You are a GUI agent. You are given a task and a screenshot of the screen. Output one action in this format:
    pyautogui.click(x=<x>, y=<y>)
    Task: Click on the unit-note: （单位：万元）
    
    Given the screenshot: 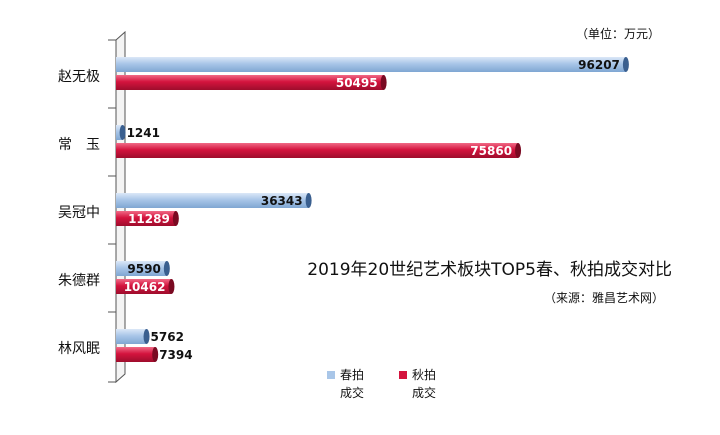 What is the action you would take?
    pyautogui.click(x=618, y=33)
    